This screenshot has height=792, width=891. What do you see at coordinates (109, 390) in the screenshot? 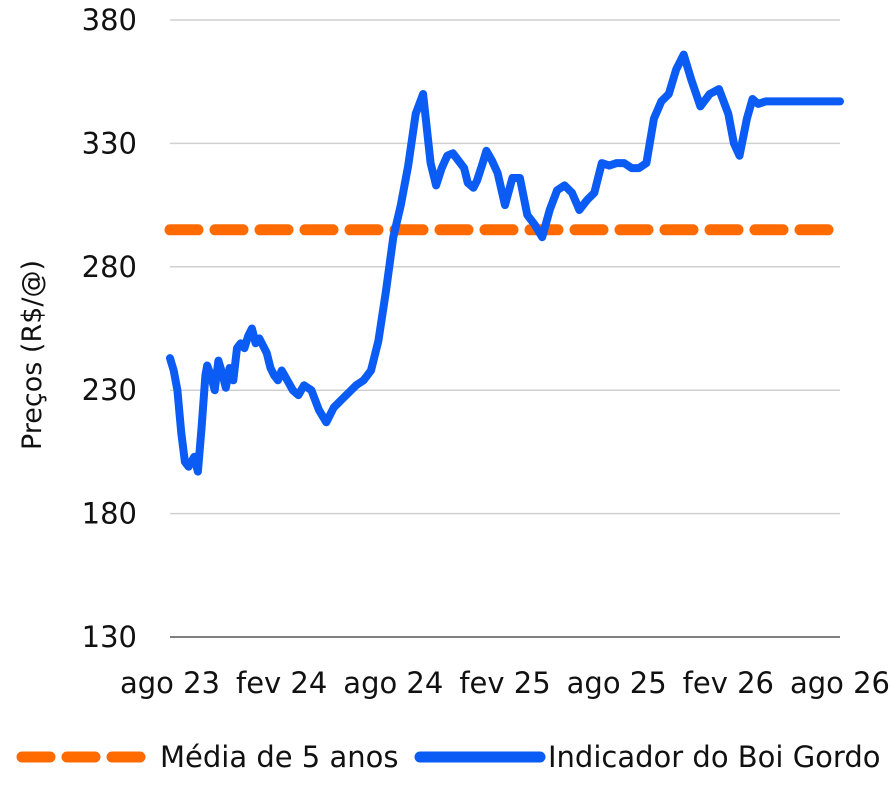
I see `y-tick-label: 230` at bounding box center [109, 390].